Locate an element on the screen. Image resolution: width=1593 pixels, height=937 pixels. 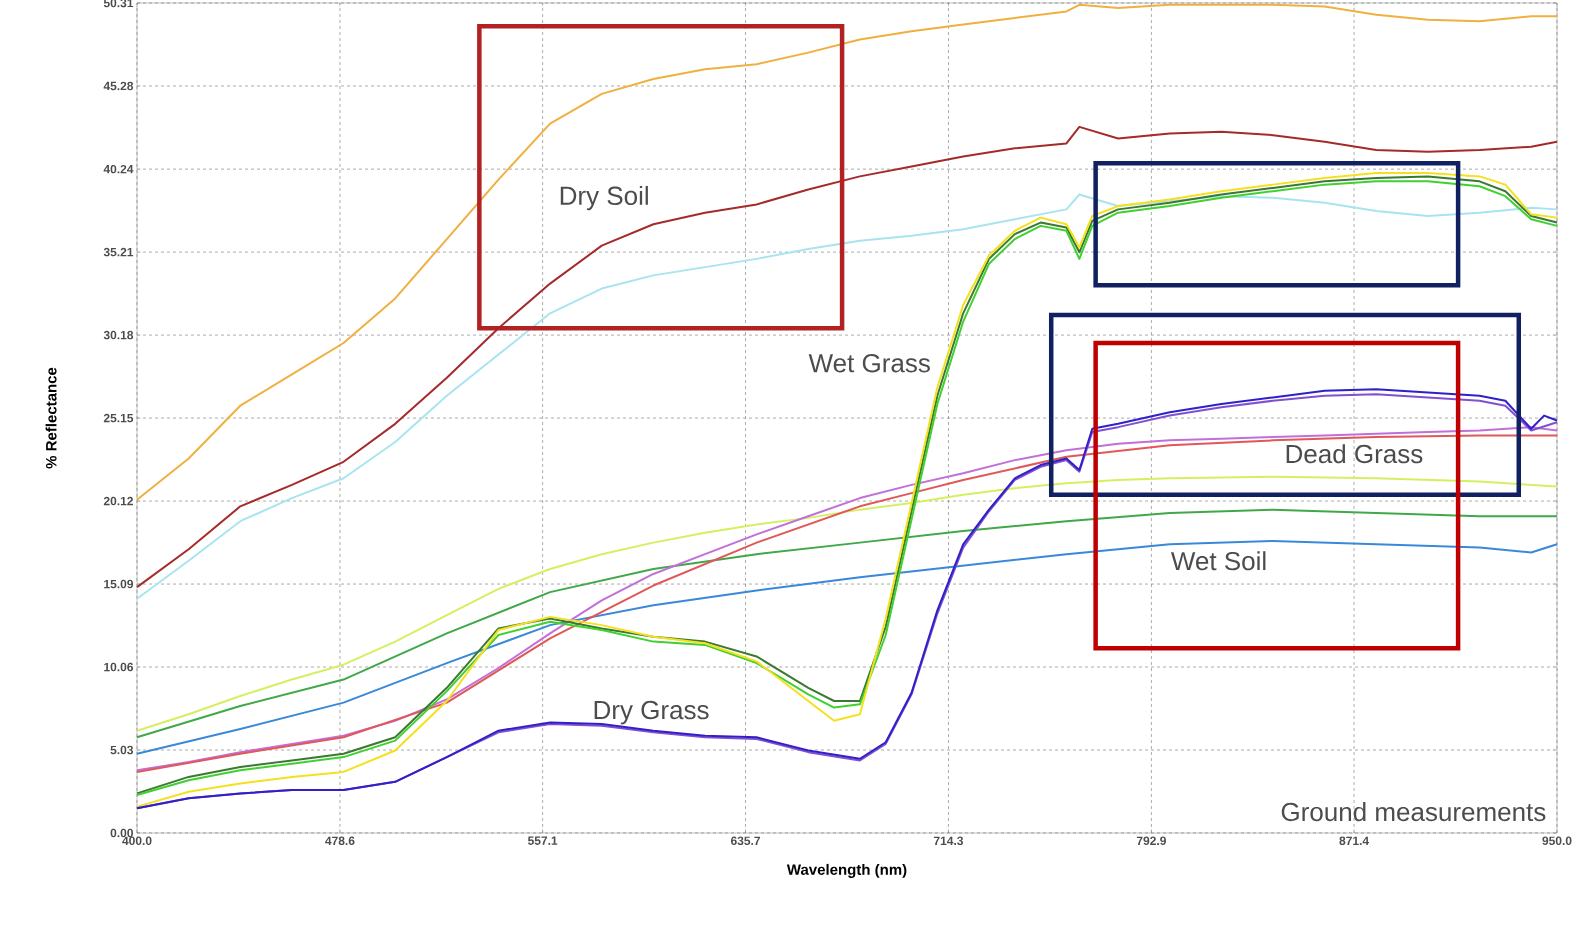
y-tick-label: 30.18 is located at coordinates (118, 335).